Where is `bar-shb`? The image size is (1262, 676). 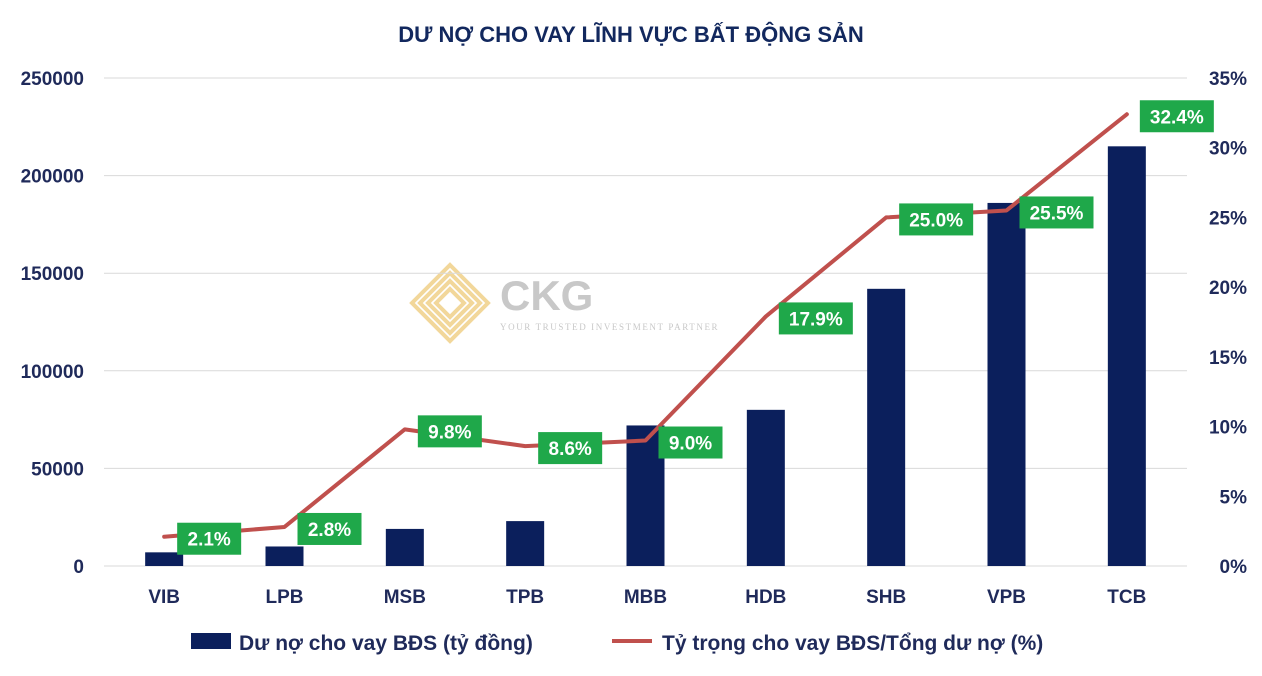 bar-shb is located at coordinates (886, 427).